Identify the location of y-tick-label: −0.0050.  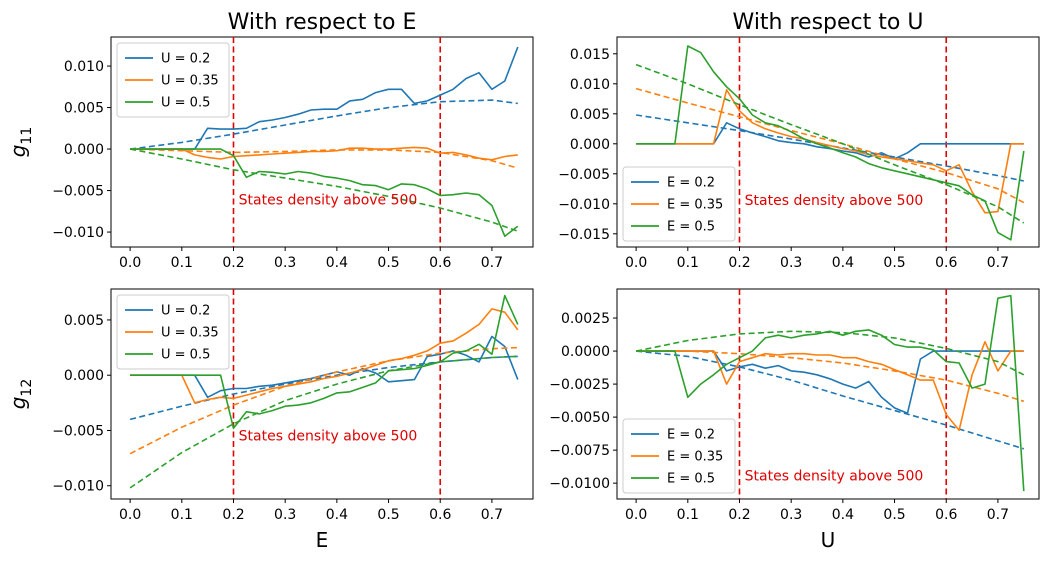
(579, 418).